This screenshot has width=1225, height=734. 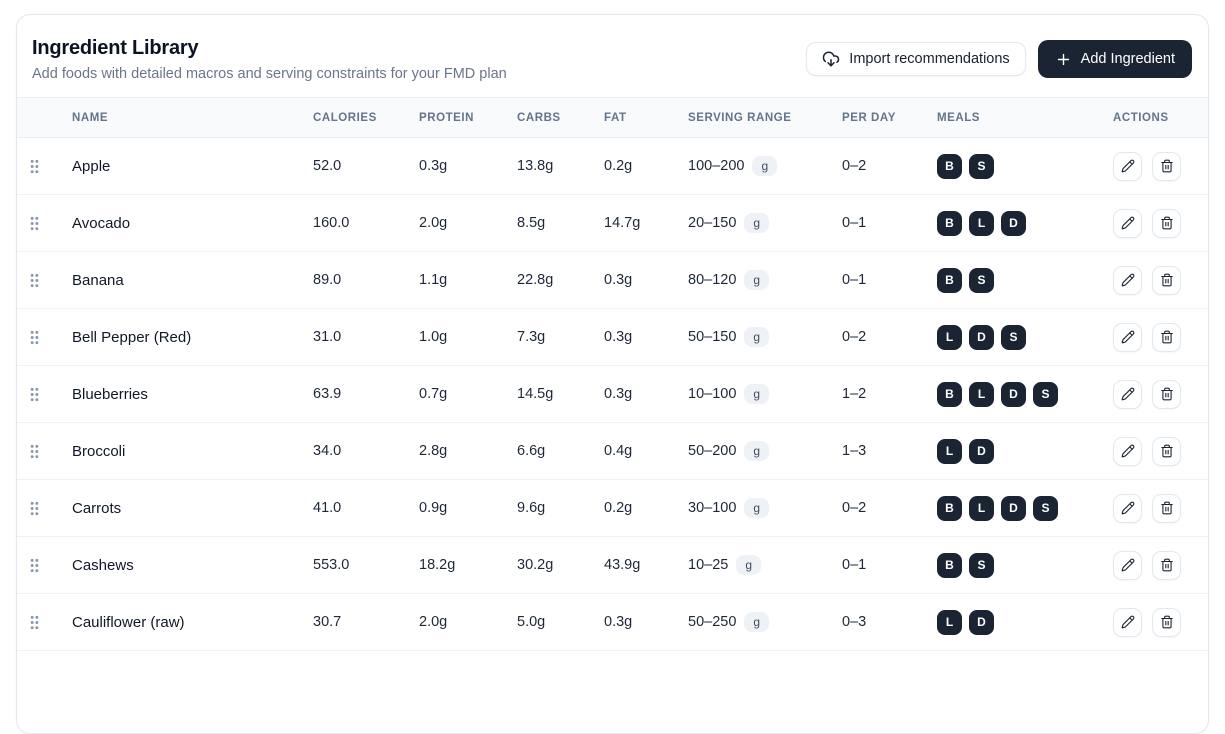 I want to click on column-header-protein: Protein, so click(x=446, y=117).